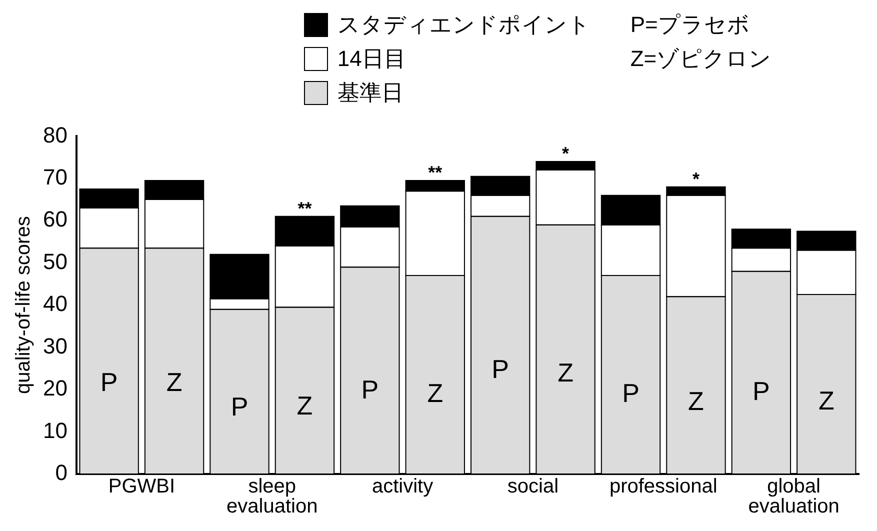 Image resolution: width=877 pixels, height=531 pixels. What do you see at coordinates (794, 497) in the screenshot?
I see `x-tick-label: global evaluation` at bounding box center [794, 497].